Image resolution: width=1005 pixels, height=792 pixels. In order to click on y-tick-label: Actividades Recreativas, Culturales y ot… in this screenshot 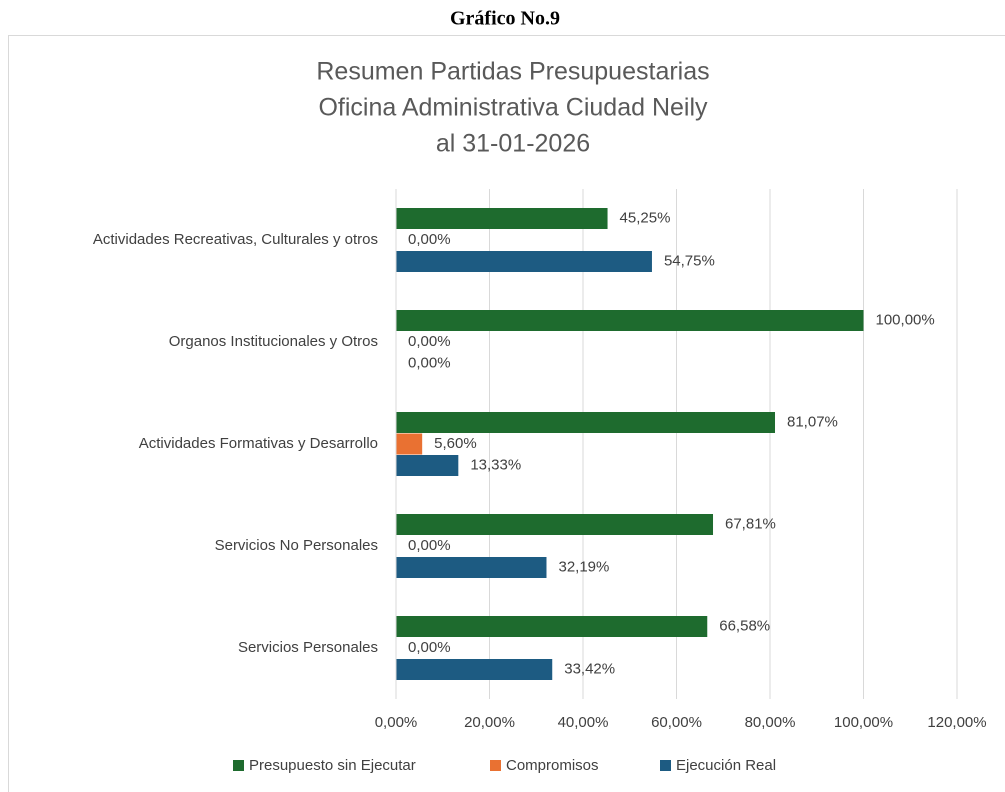, I will do `click(235, 239)`.